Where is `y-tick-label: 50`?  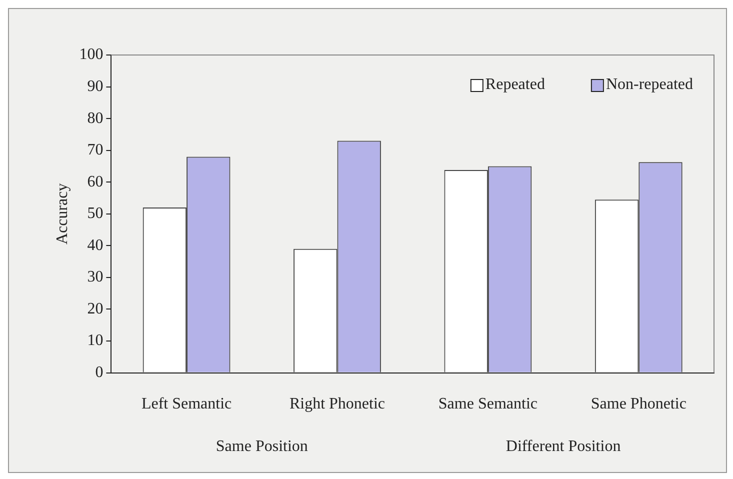
y-tick-label: 50 is located at coordinates (95, 213).